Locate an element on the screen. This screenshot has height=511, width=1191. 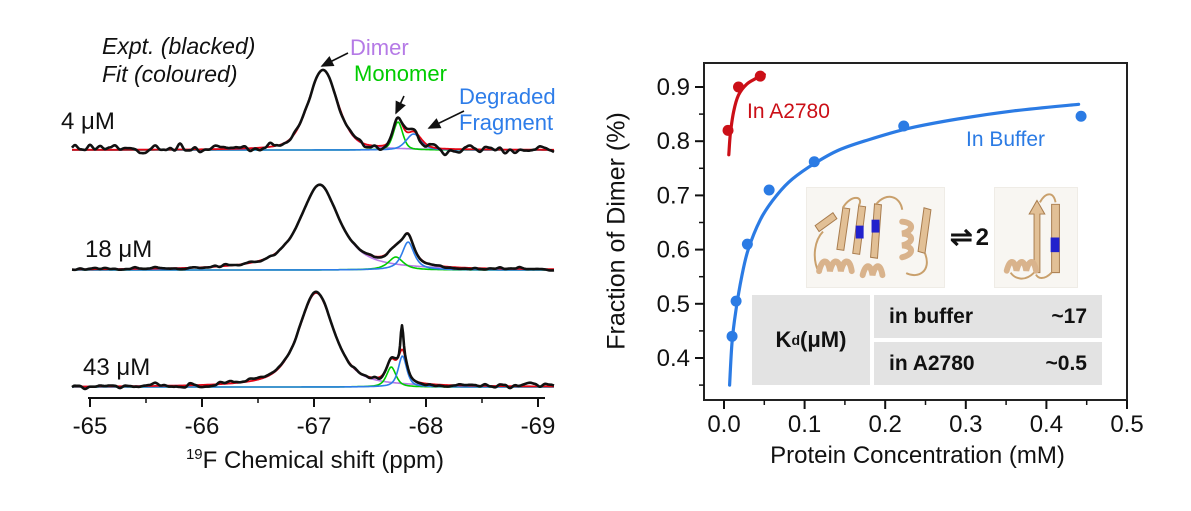
kd-subscript: d is located at coordinates (795, 340).